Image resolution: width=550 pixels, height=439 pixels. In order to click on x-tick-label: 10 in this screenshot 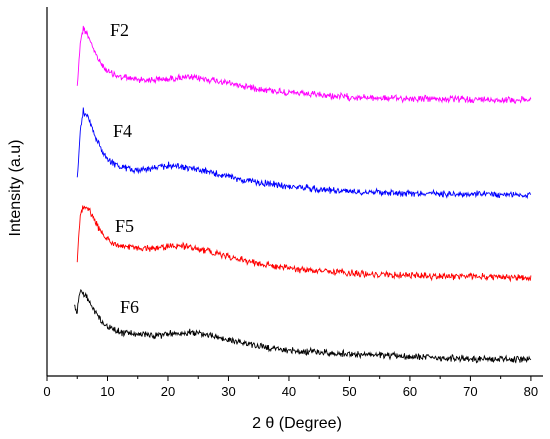, I will do `click(107, 391)`.